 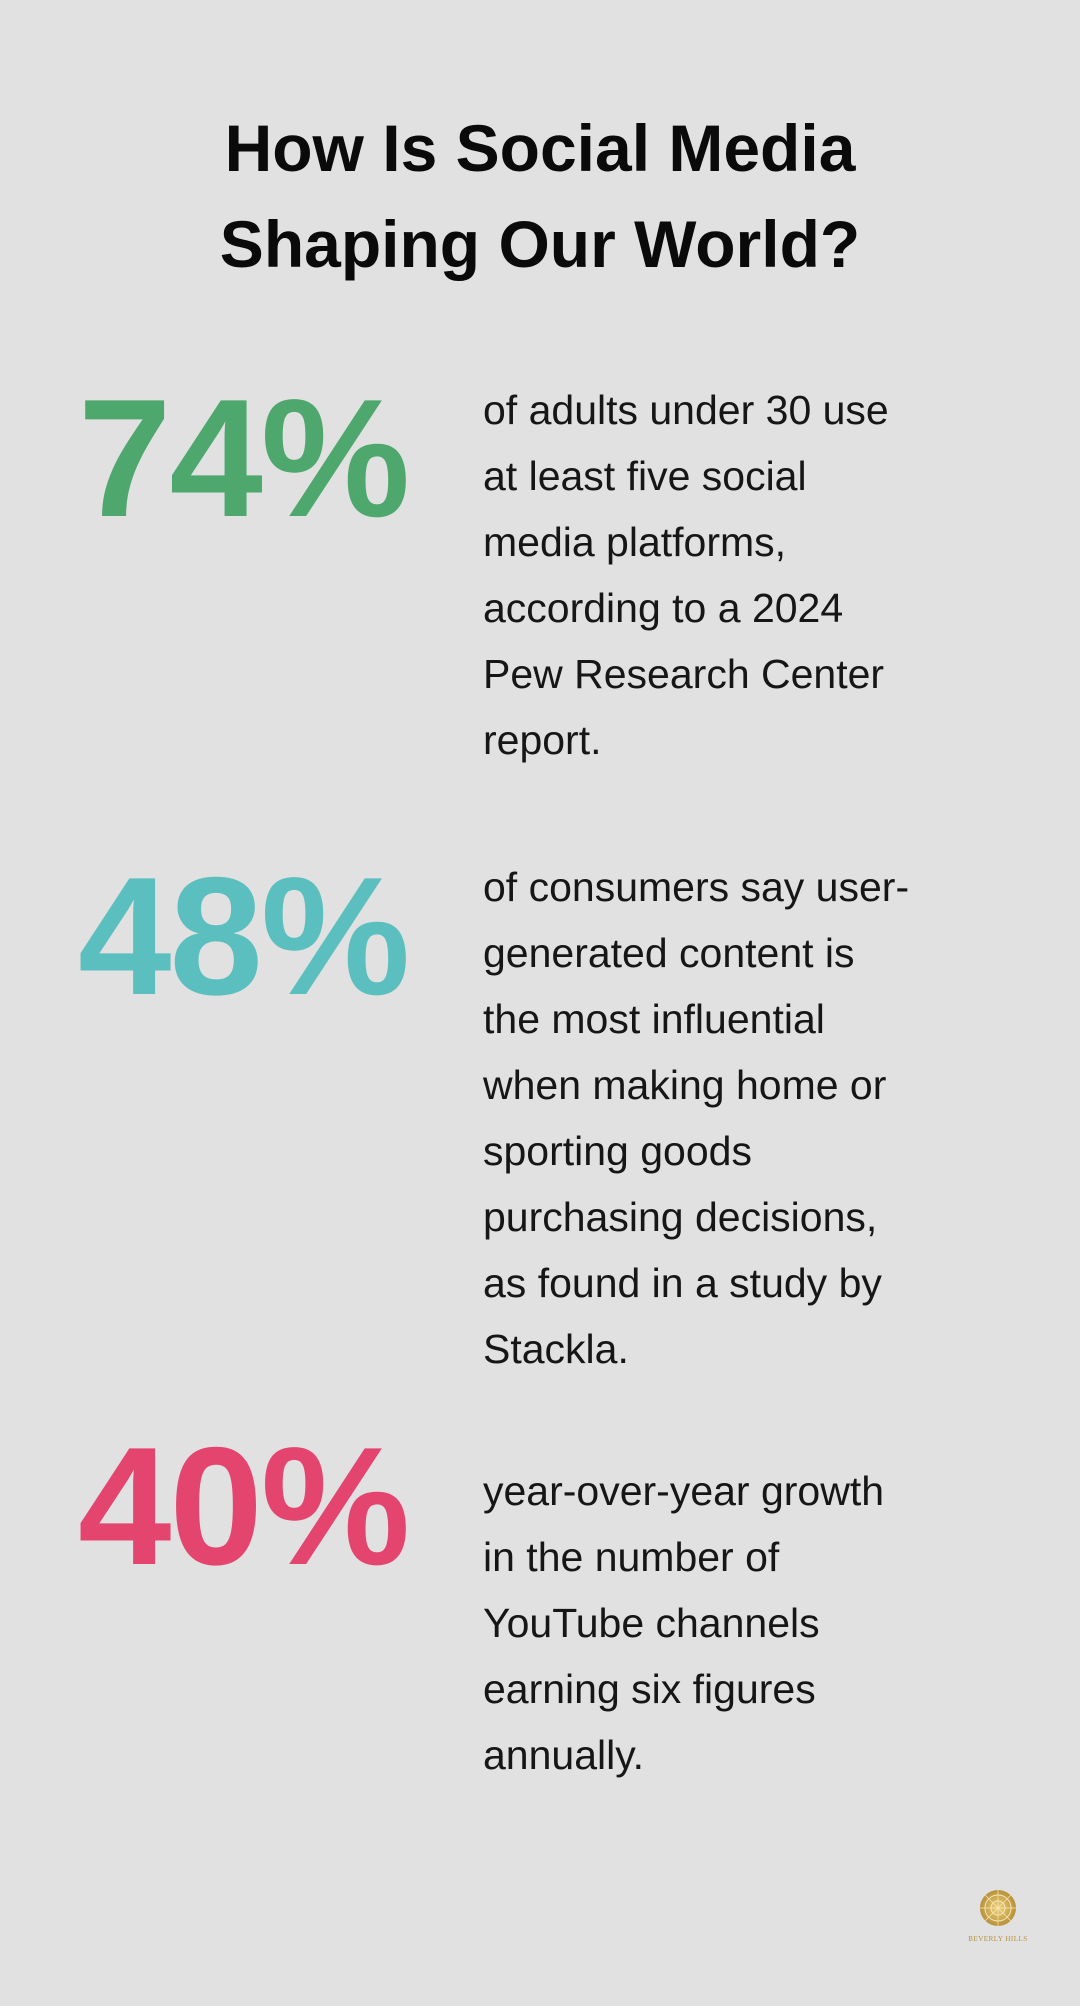 I want to click on page-title: How Is Social Media Shaping Our World?, so click(x=540, y=196).